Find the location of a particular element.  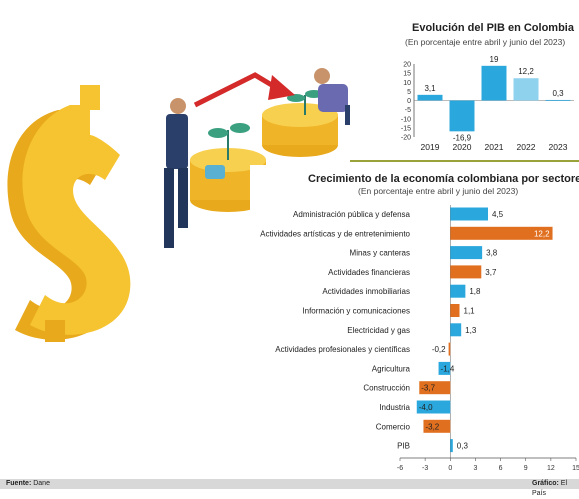

chart2-data-label: 4,5 is located at coordinates (498, 214).